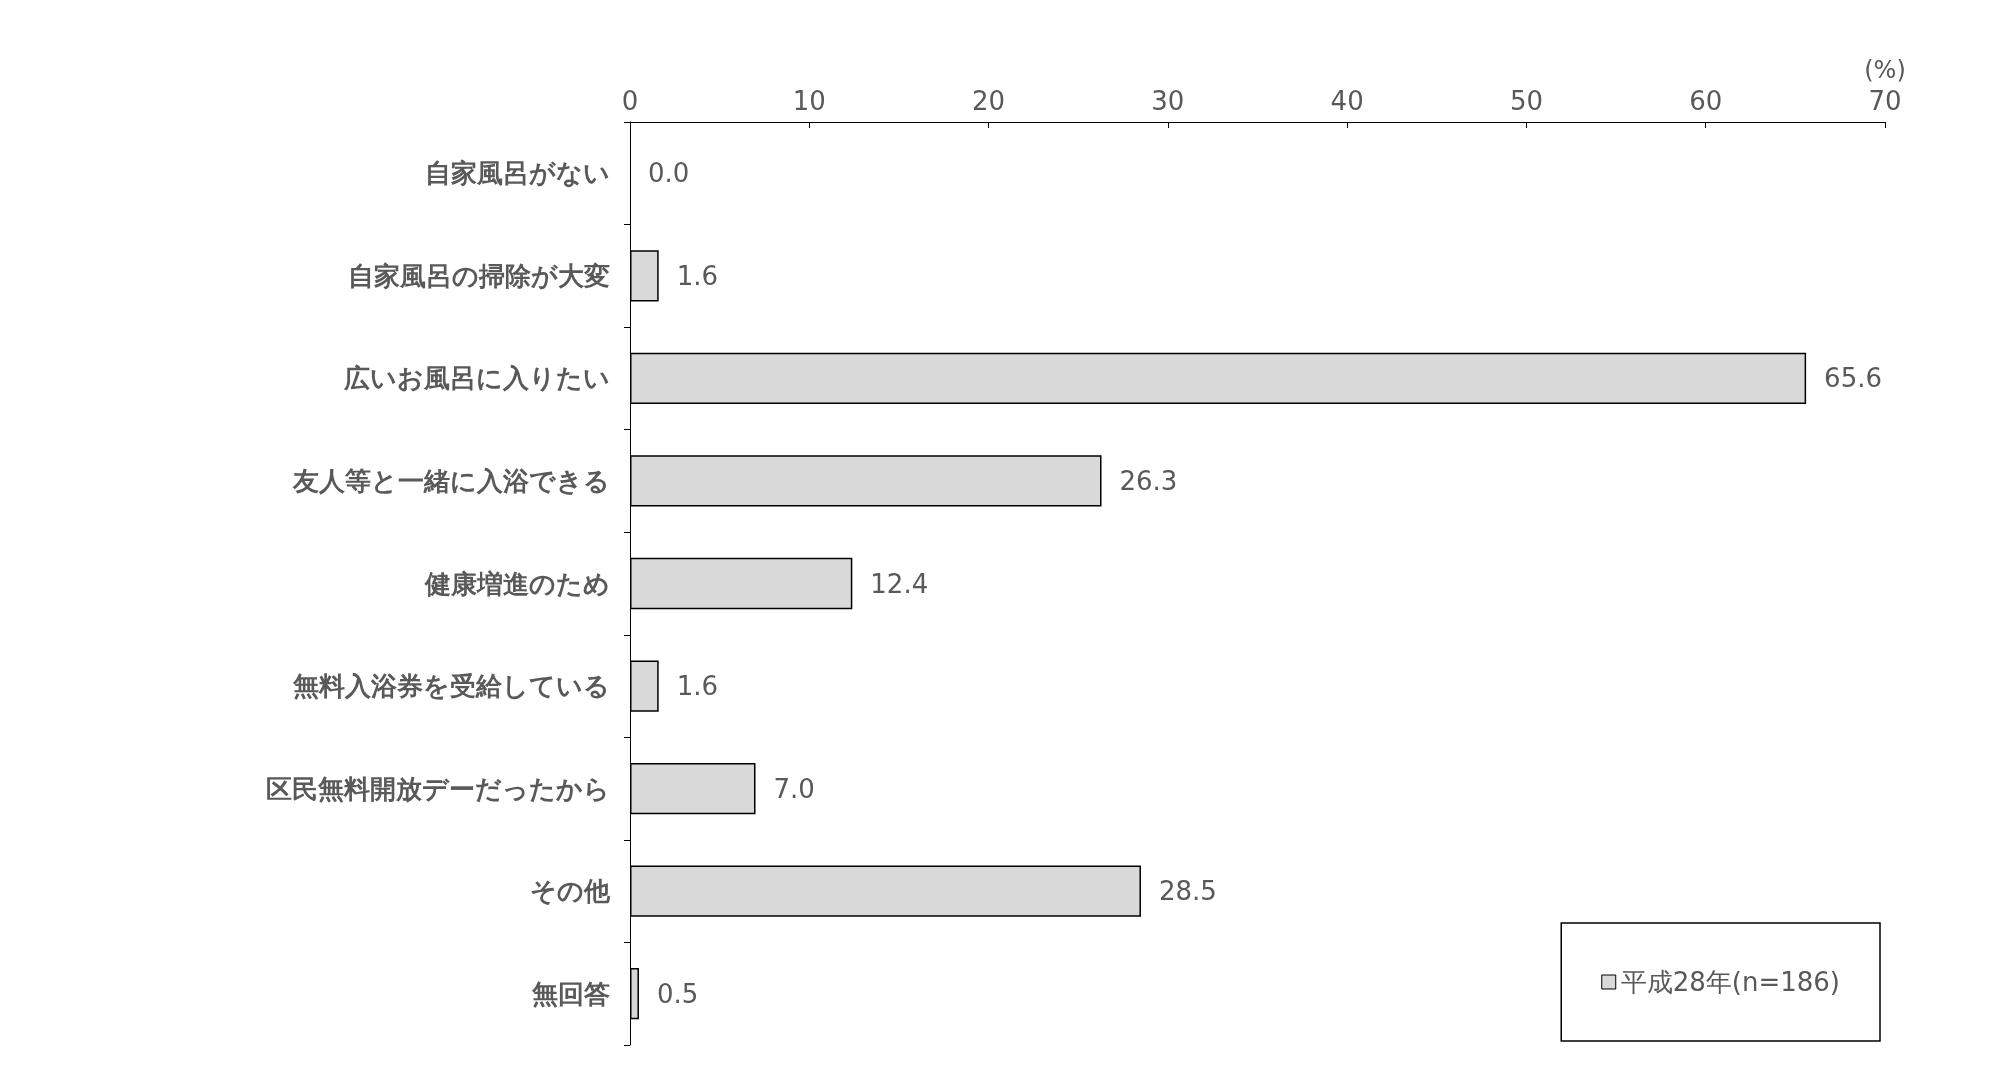 The height and width of the screenshot is (1091, 2016). What do you see at coordinates (630, 101) in the screenshot?
I see `x-tick-label: 0` at bounding box center [630, 101].